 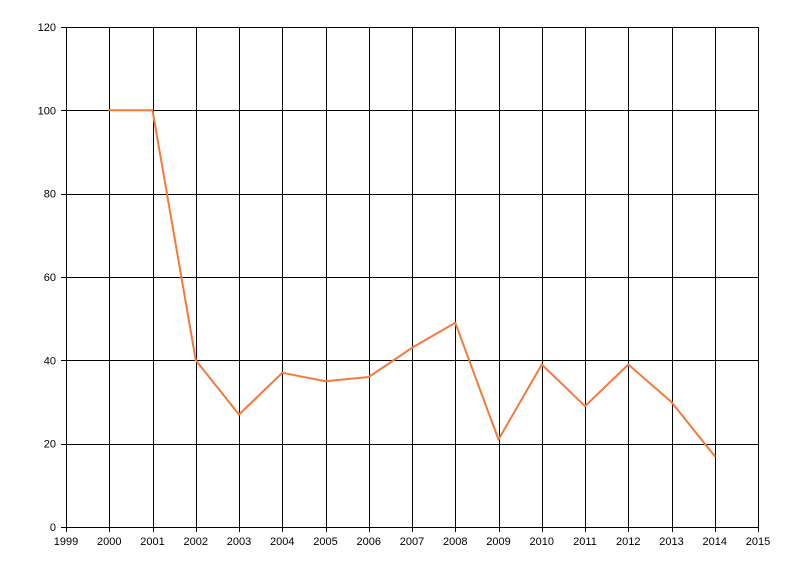 I want to click on y-tick-label: 0, so click(x=53, y=528).